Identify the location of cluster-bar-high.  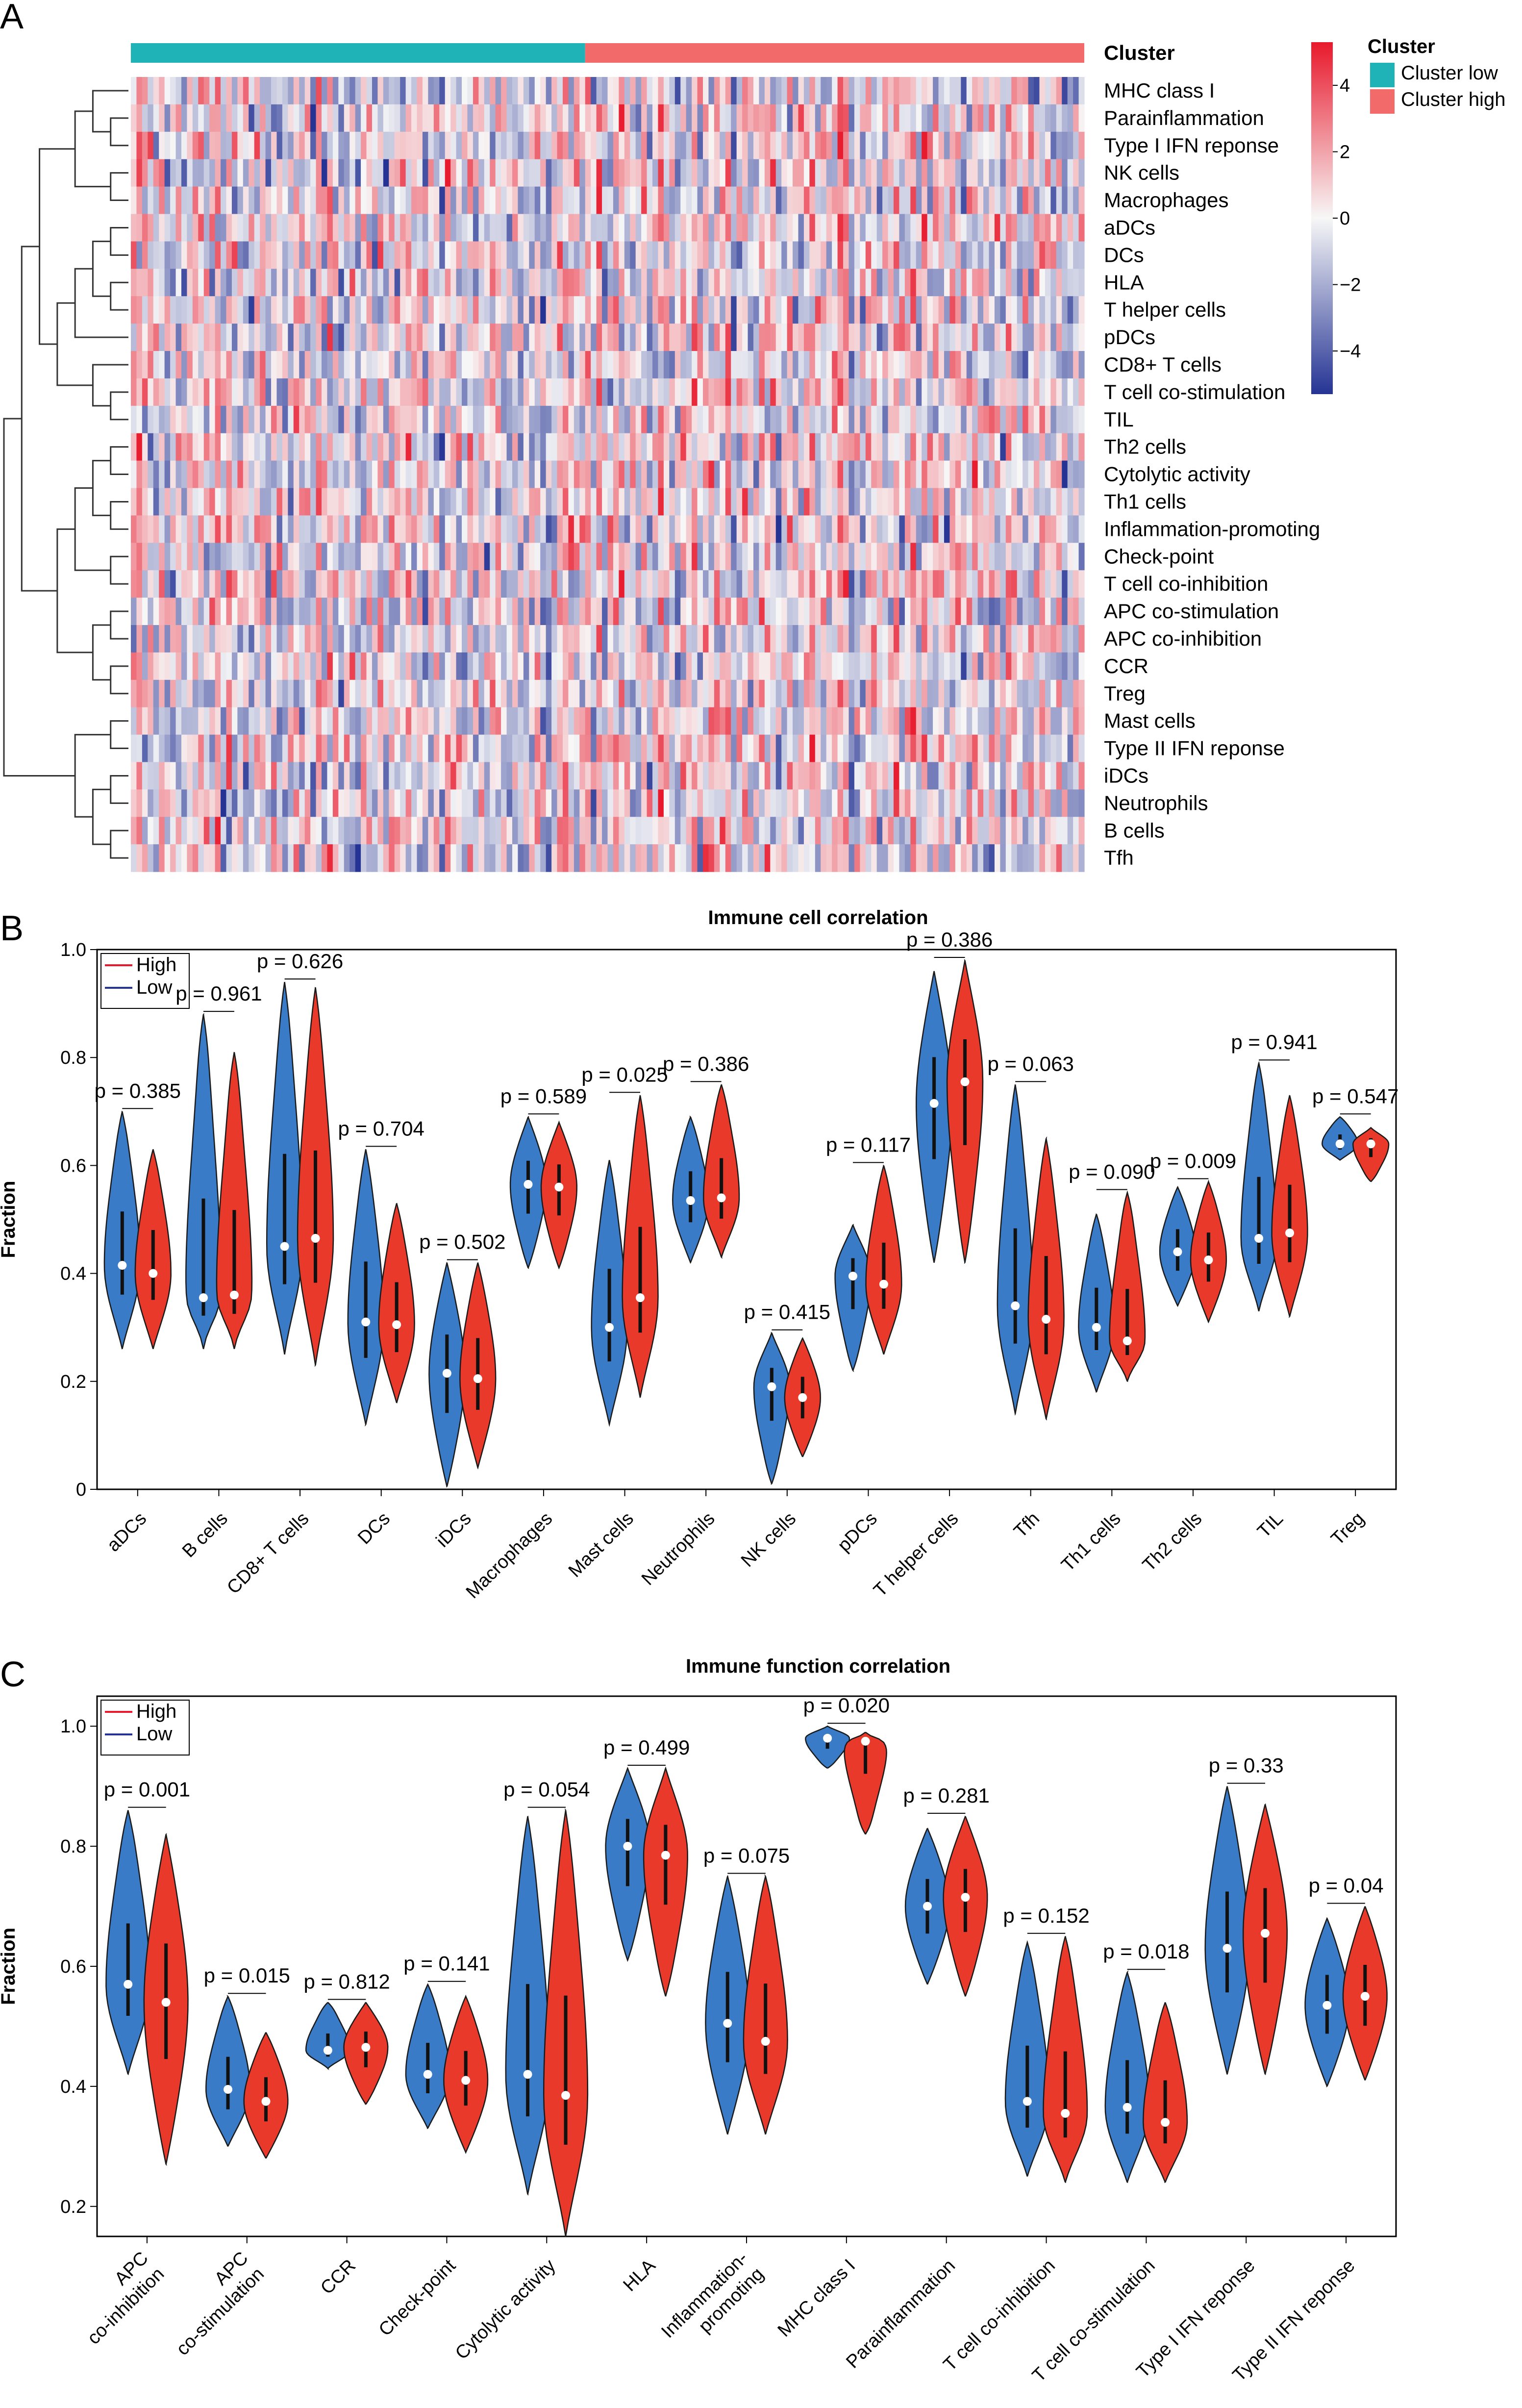
(834, 53).